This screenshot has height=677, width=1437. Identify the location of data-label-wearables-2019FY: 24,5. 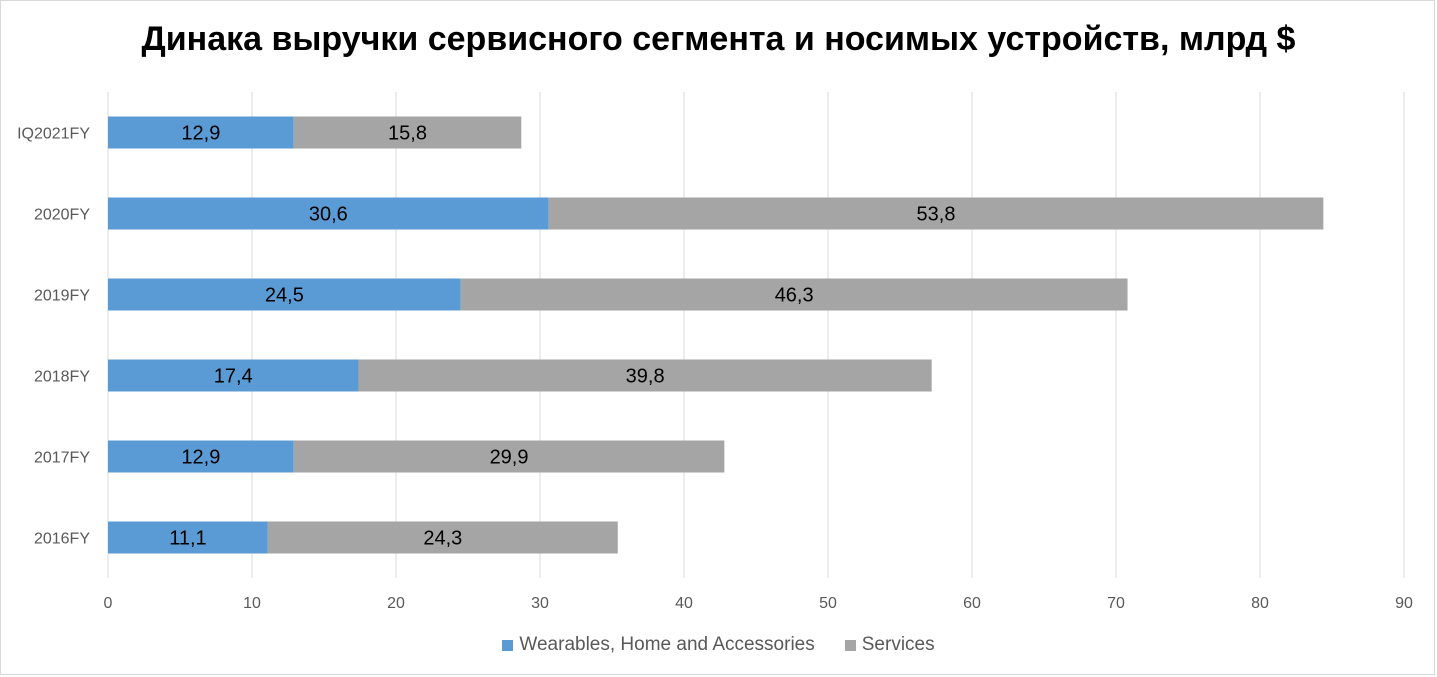
(284, 296).